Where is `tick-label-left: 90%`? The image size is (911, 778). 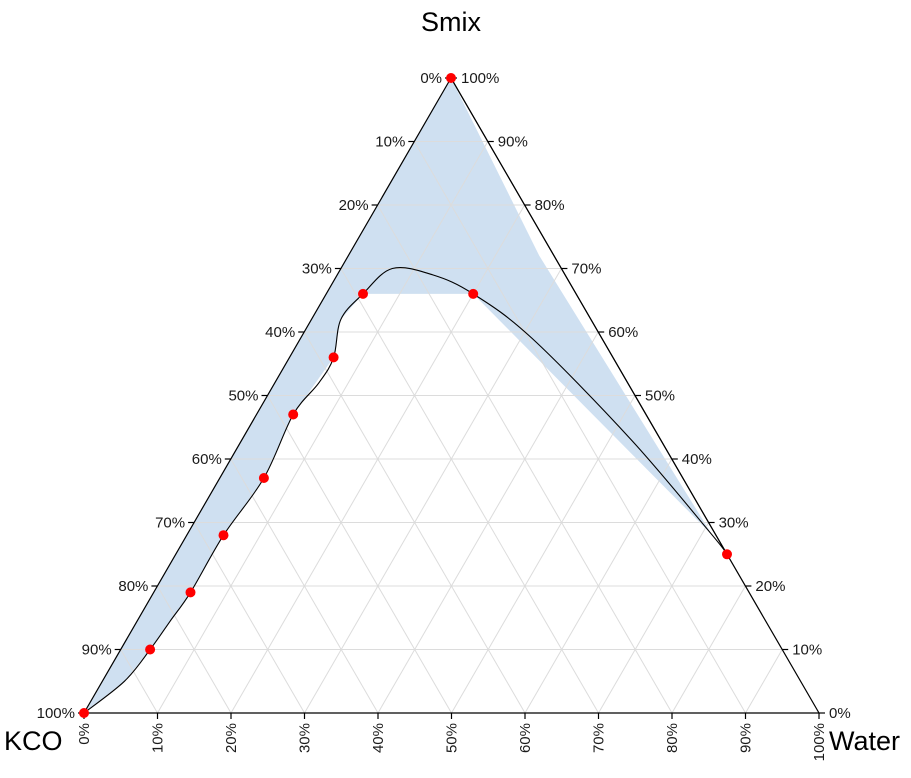 tick-label-left: 90% is located at coordinates (97, 650).